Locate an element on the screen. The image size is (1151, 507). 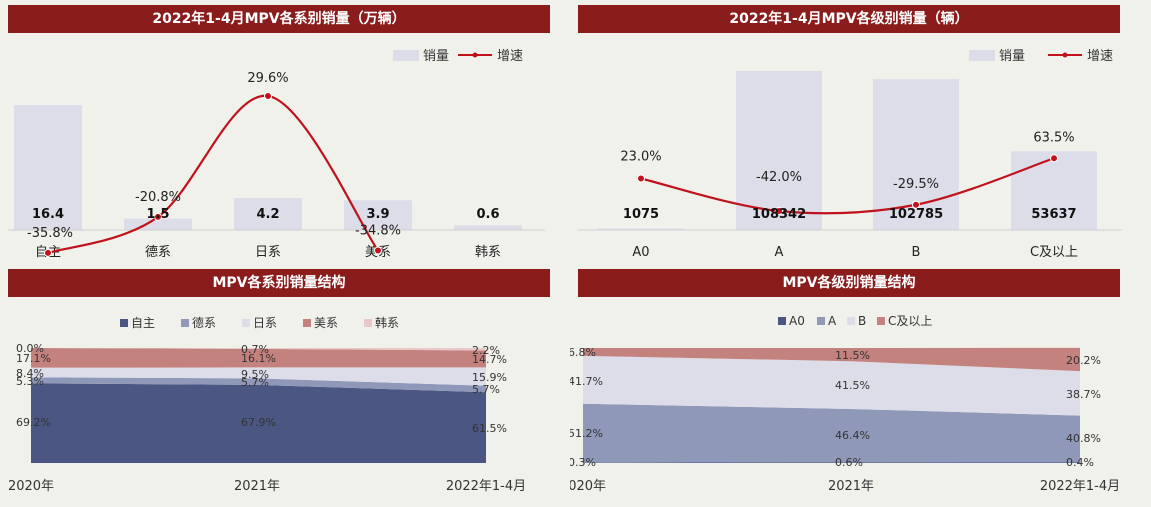
data-label: 2.2% is located at coordinates (486, 350).